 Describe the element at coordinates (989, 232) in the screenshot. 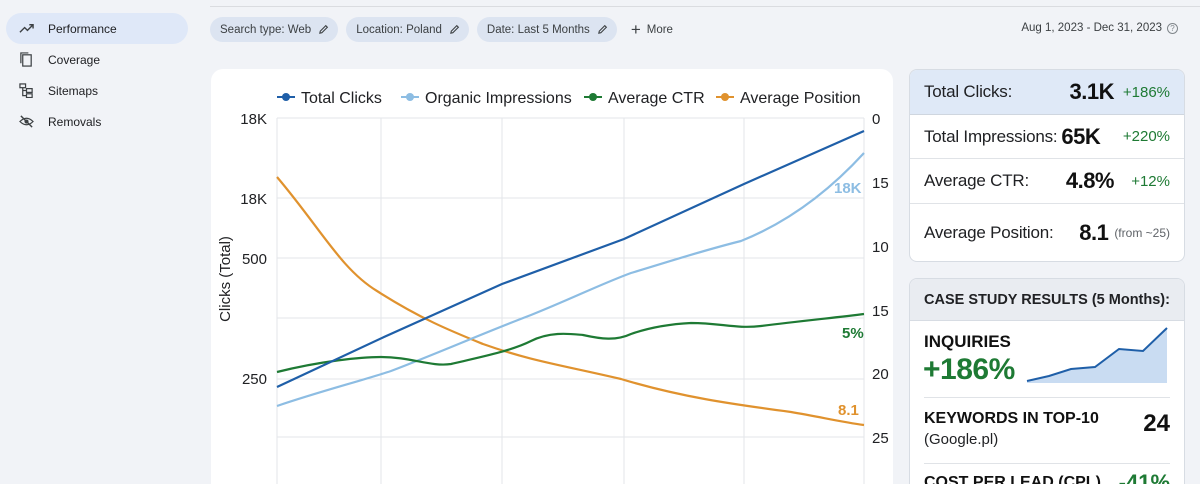

I see `stat-label: Average Position:` at that location.